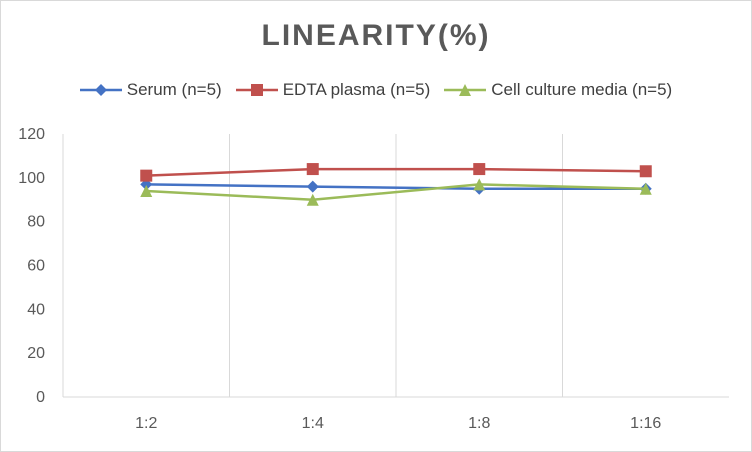  Describe the element at coordinates (31, 178) in the screenshot. I see `y-tick-label: 100` at that location.